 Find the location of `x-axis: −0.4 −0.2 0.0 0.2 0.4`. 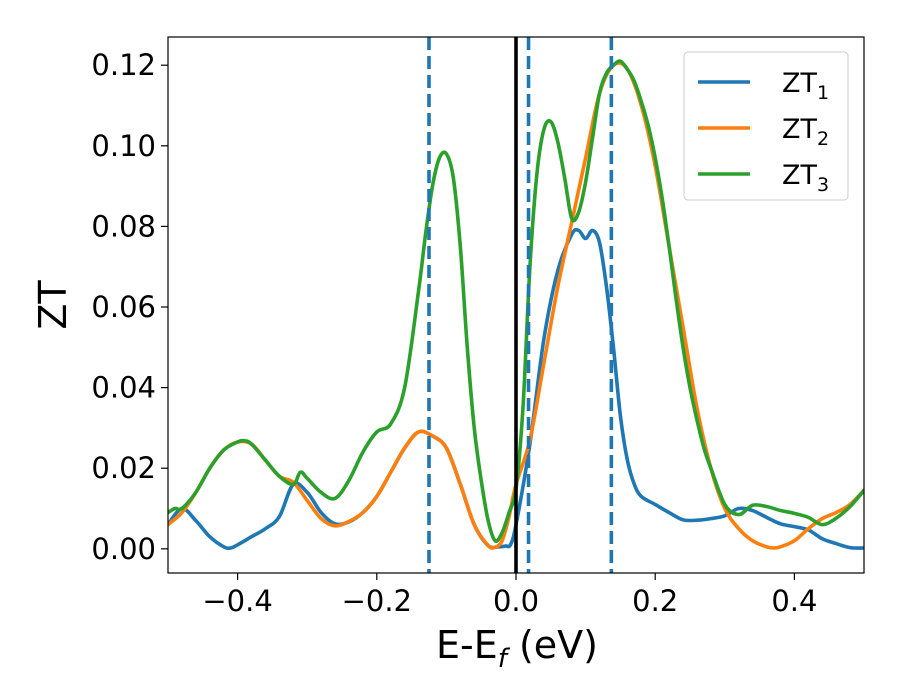

x-axis: −0.4 −0.2 0.0 0.2 0.4 is located at coordinates (509, 595).